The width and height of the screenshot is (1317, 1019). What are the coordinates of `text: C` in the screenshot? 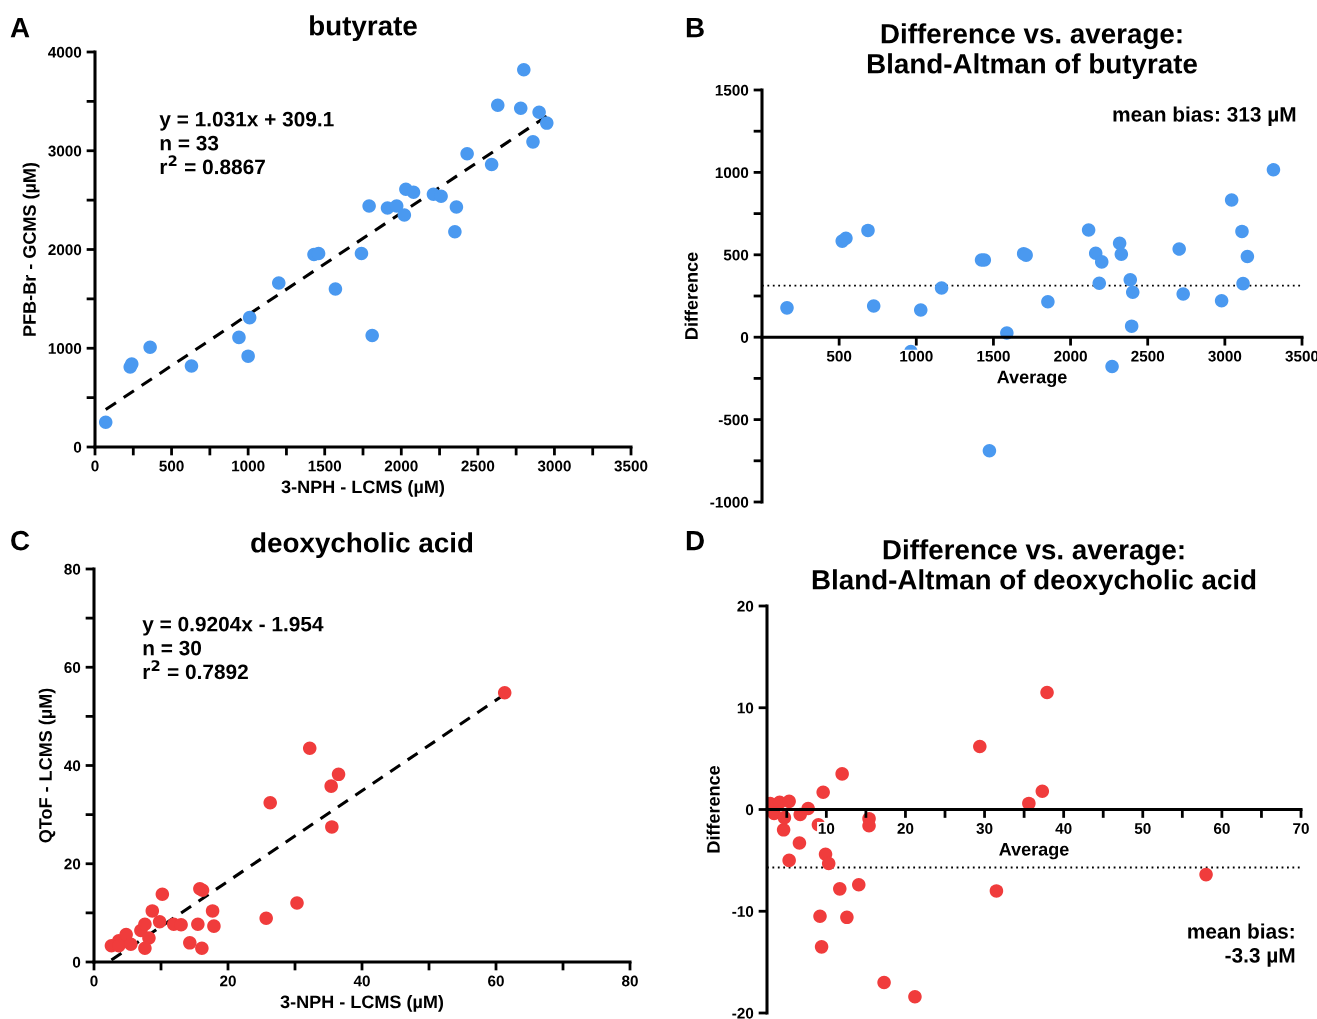 It's located at (20, 540).